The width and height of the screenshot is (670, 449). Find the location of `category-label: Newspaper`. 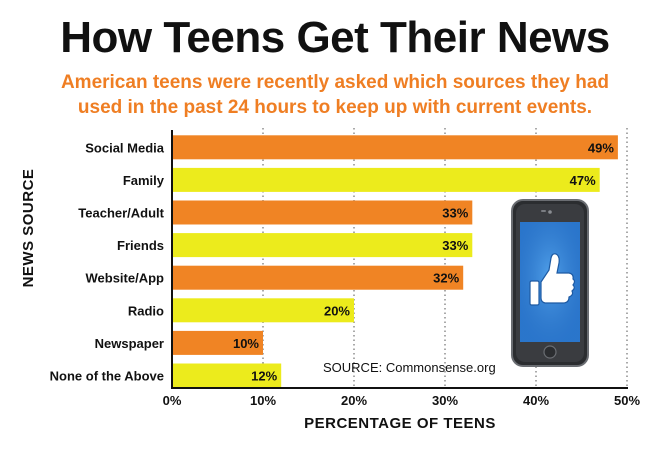

category-label: Newspaper is located at coordinates (129, 343).